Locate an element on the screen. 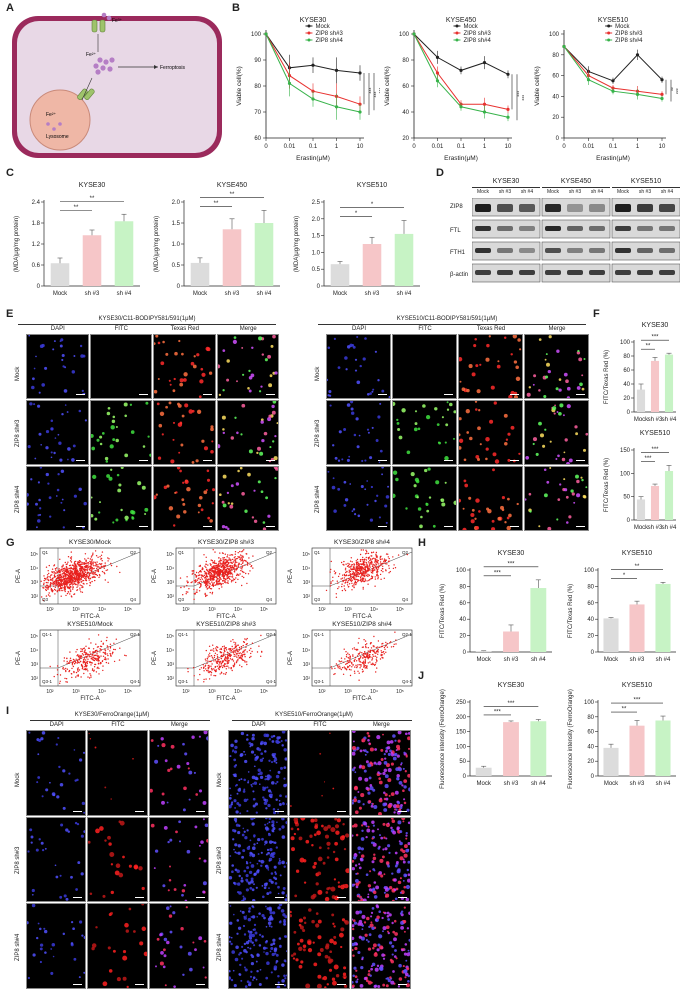 This screenshot has height=993, width=685. sig-label: *** is located at coordinates (521, 98).